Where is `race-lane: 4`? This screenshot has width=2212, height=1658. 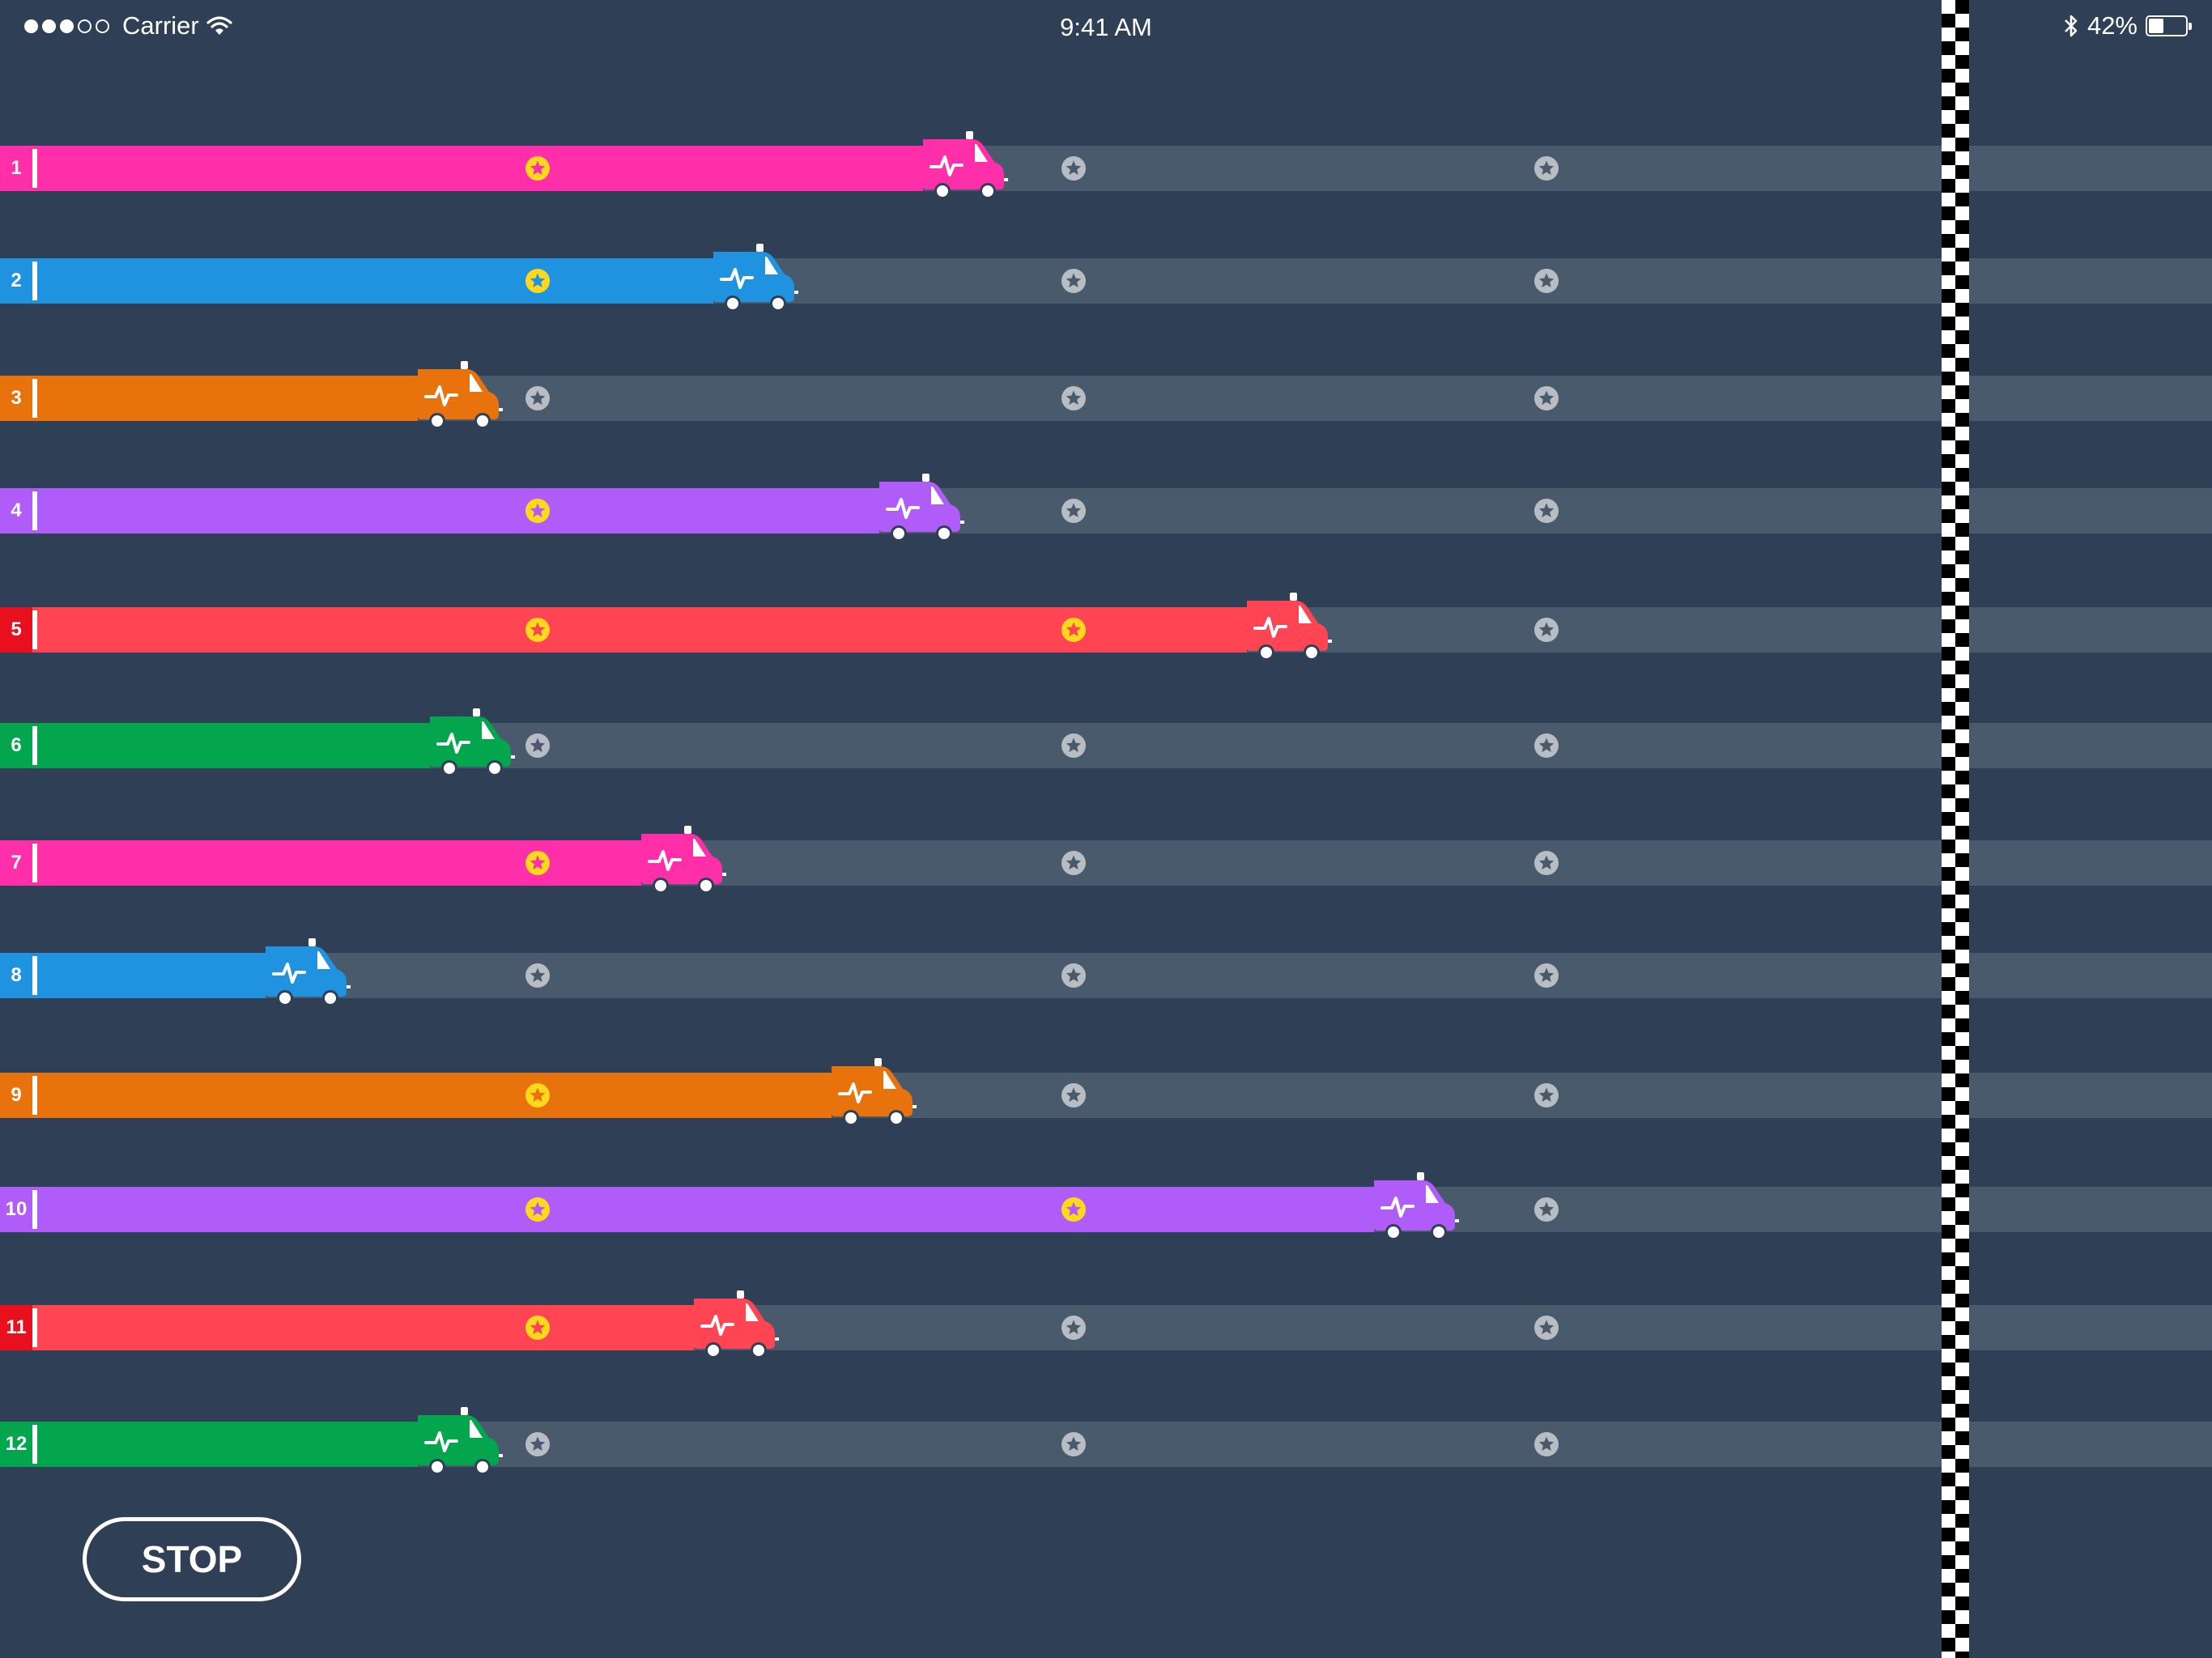
race-lane: 4 is located at coordinates (1106, 508).